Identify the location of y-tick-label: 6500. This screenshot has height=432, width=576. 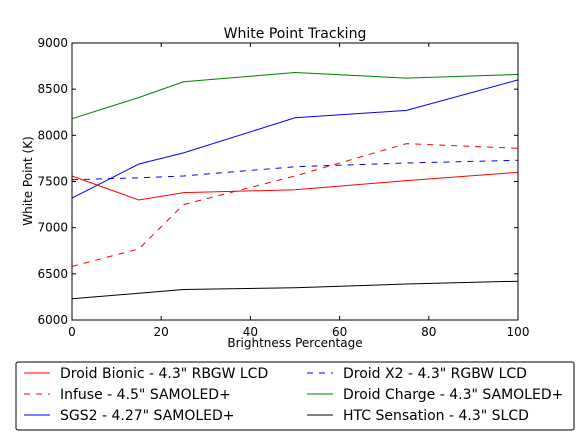
(52, 274).